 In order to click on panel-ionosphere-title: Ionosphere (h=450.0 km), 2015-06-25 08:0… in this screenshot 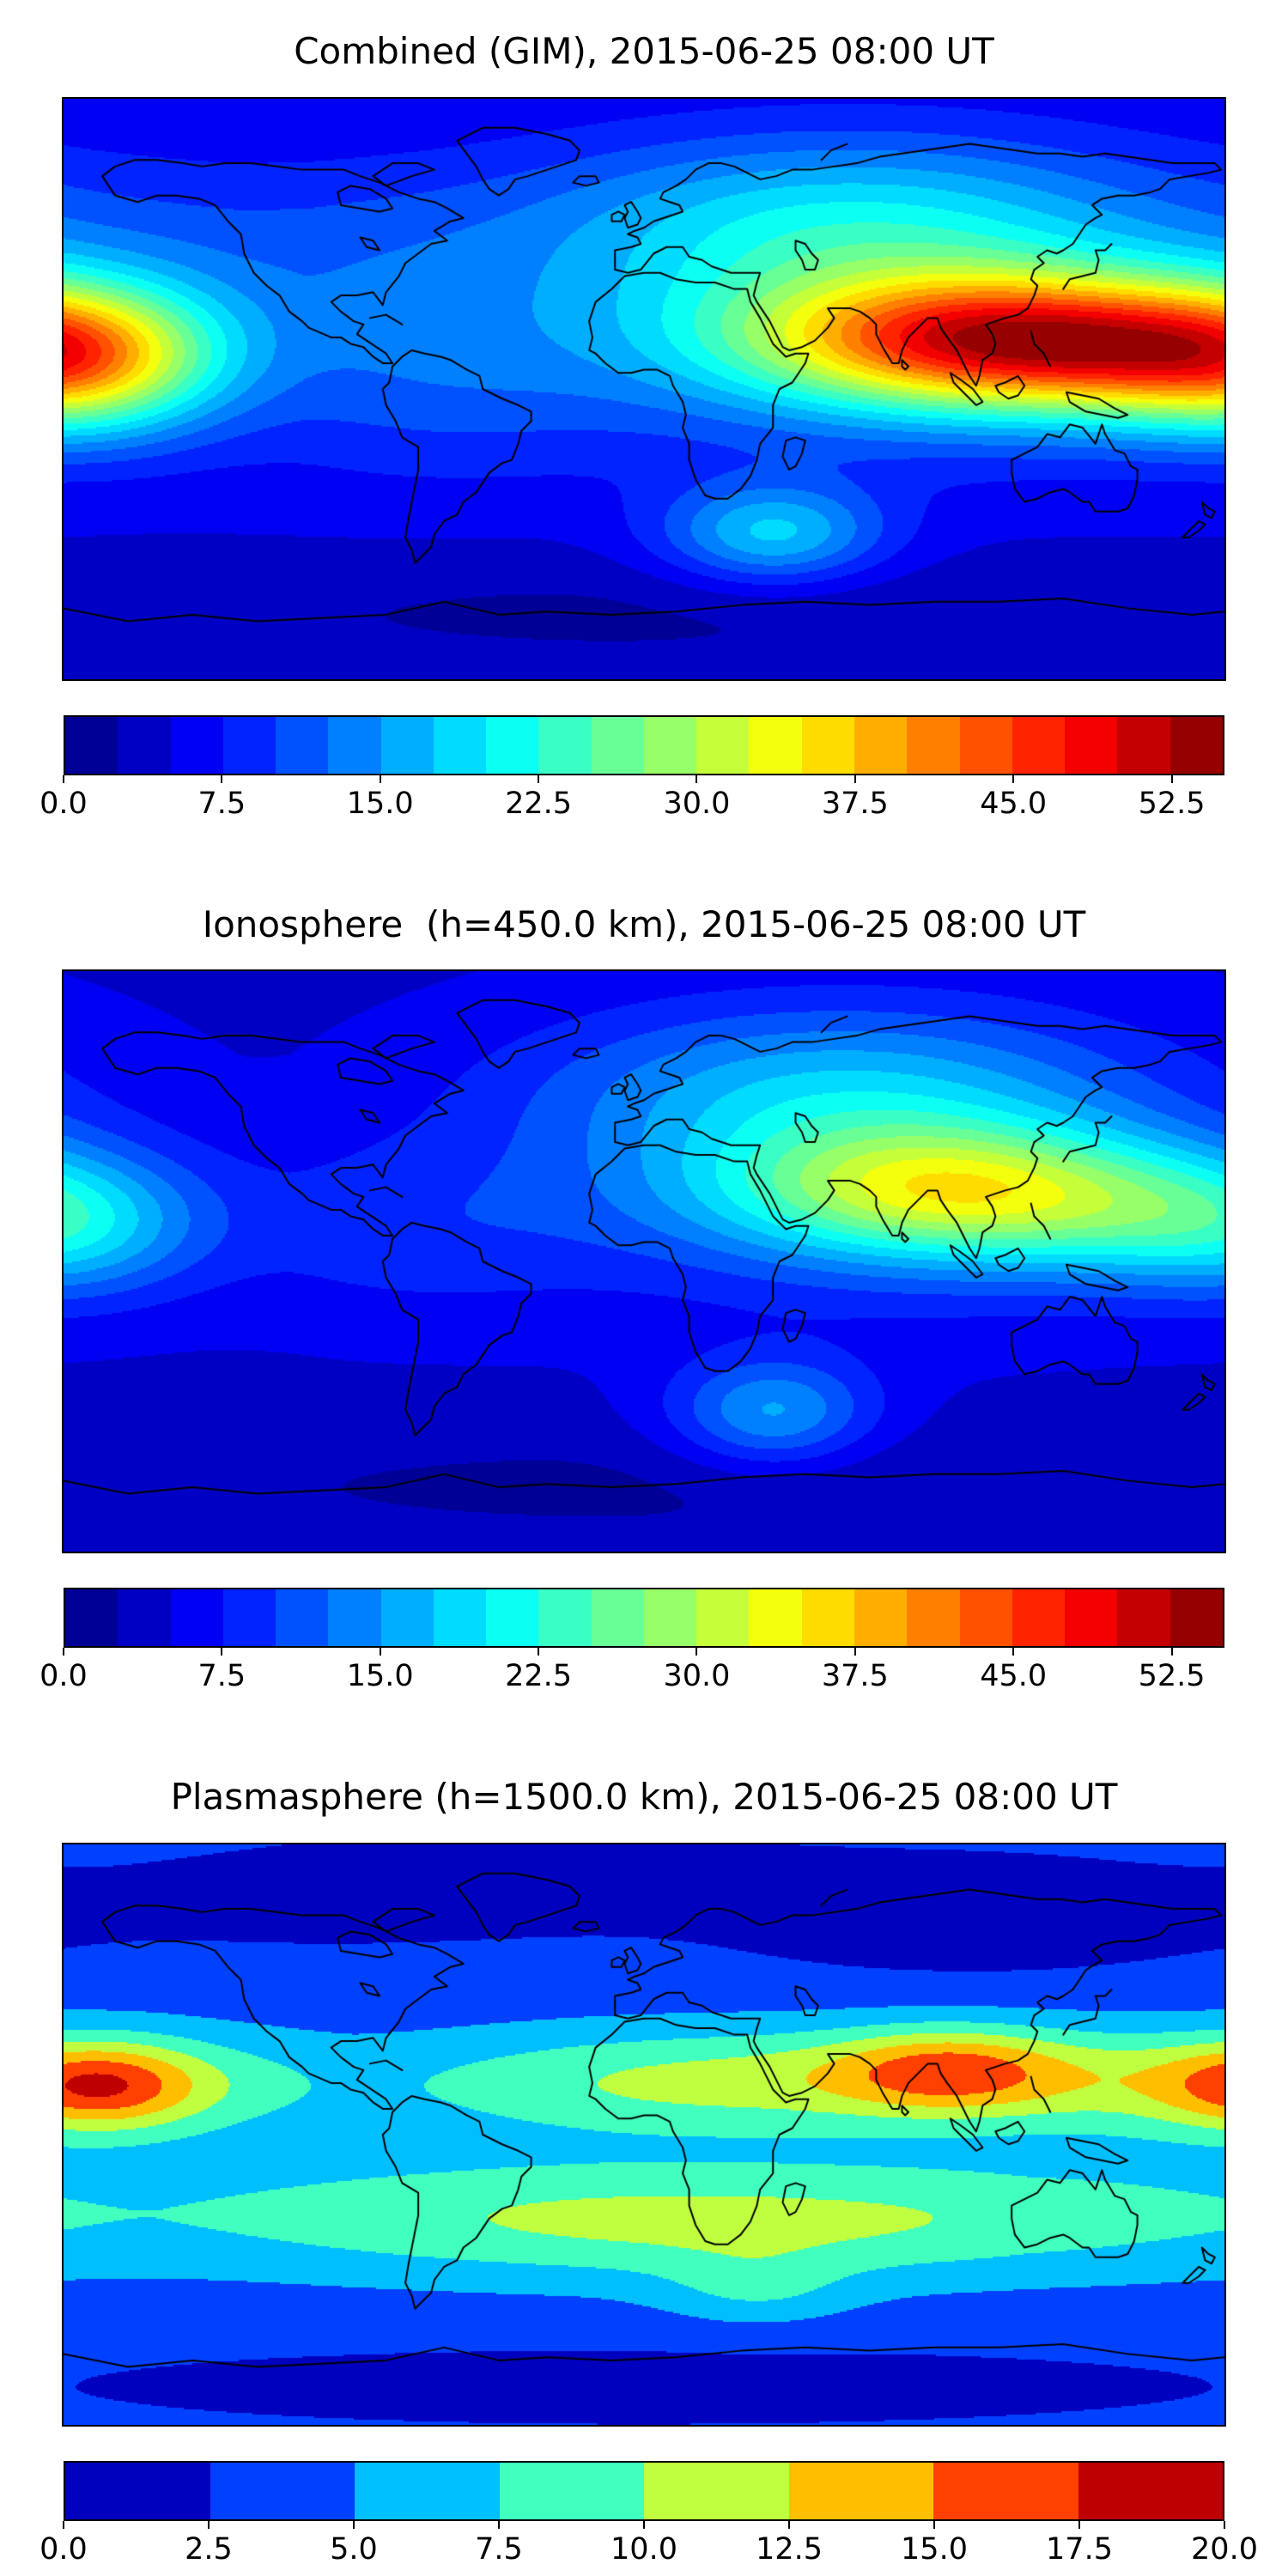, I will do `click(644, 924)`.